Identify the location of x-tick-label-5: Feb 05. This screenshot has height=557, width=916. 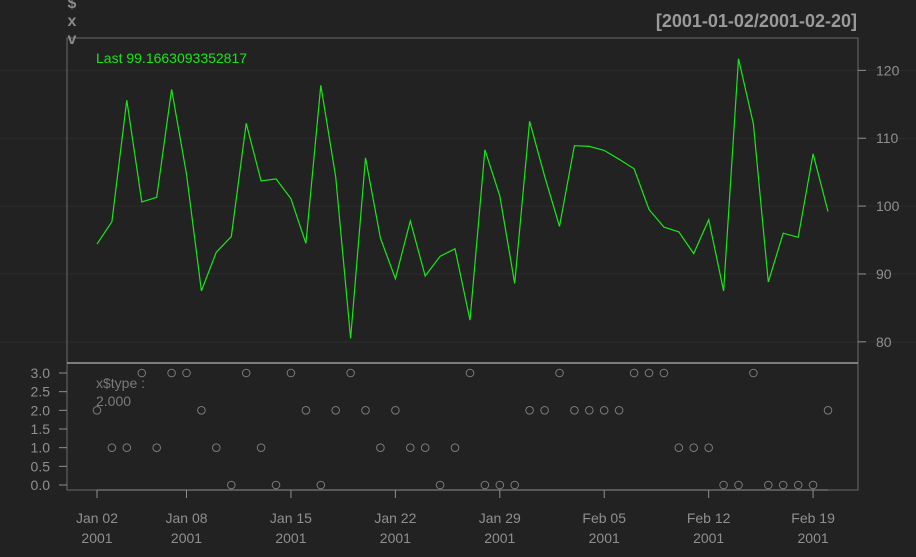
(604, 518).